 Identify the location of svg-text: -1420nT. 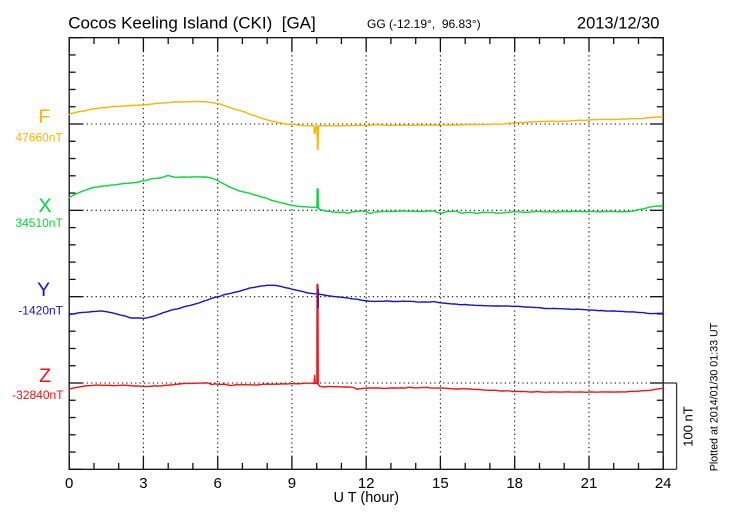
(40, 310).